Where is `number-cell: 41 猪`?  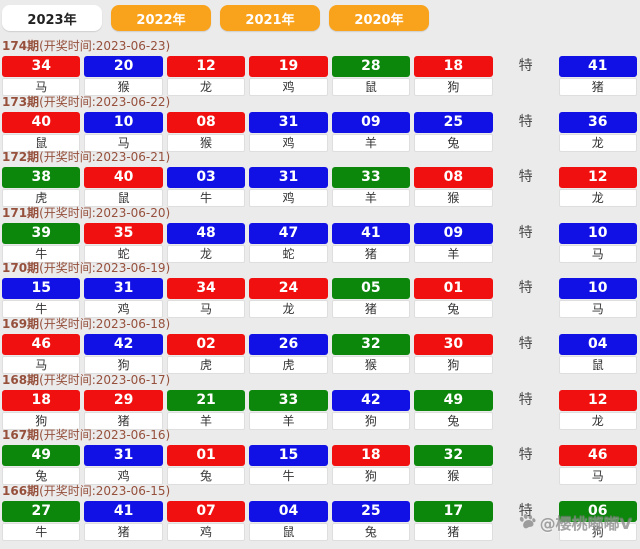
number-cell: 41 猪 is located at coordinates (597, 76).